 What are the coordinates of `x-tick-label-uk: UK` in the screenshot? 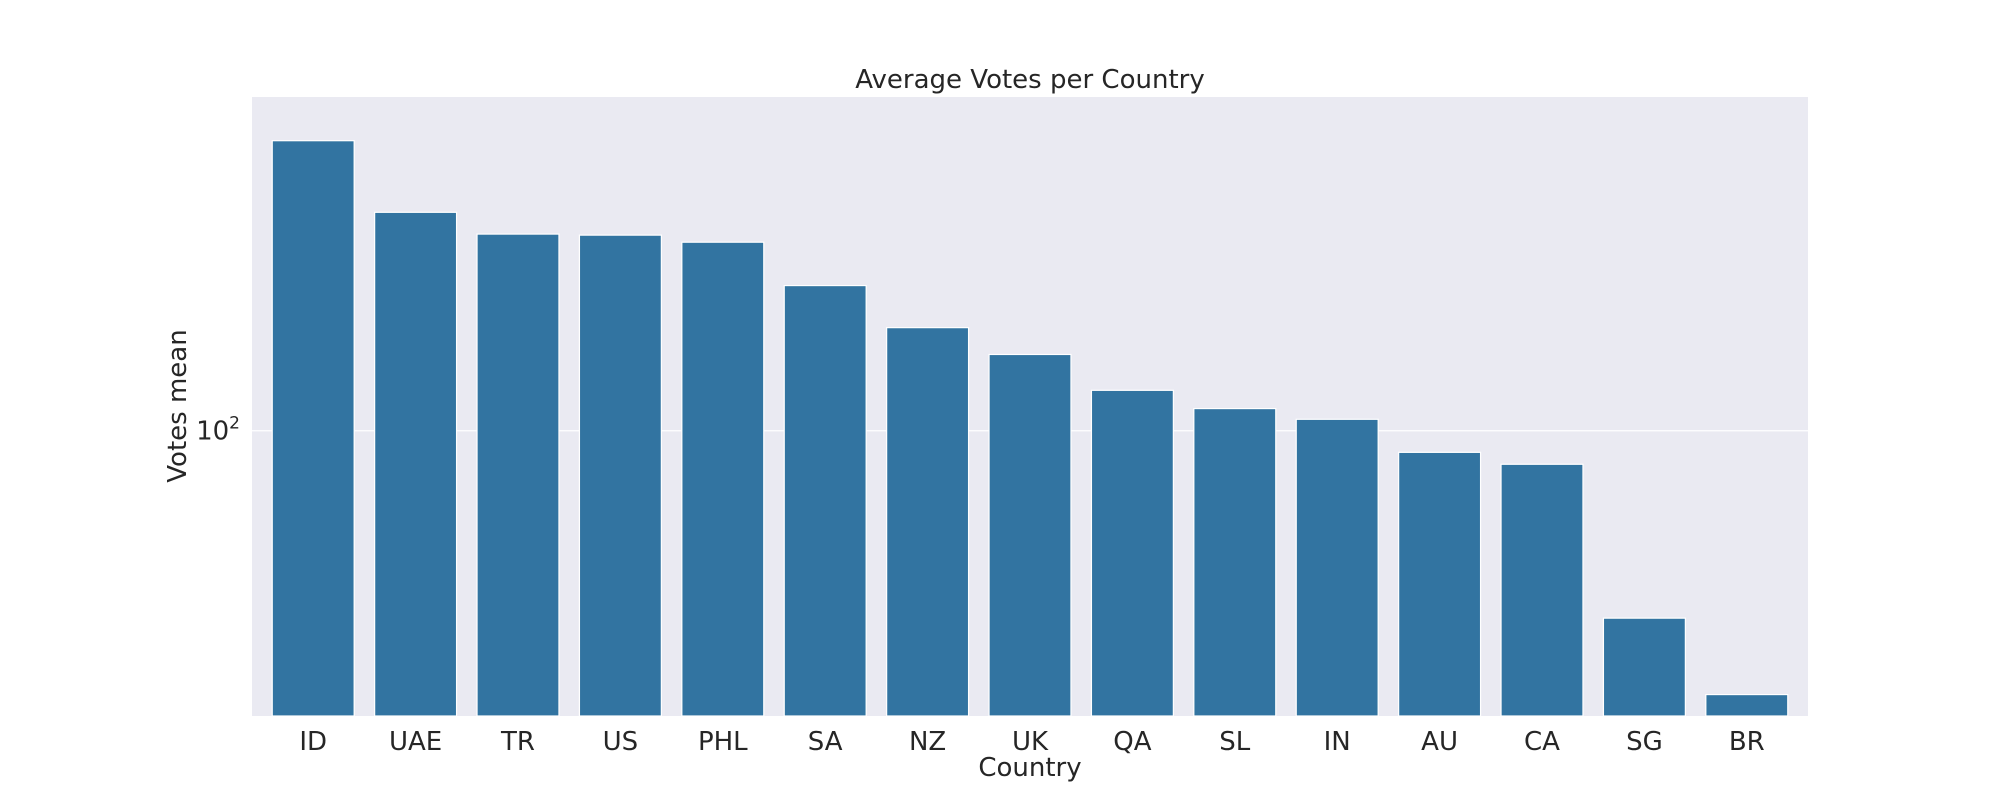 It's located at (1030, 742).